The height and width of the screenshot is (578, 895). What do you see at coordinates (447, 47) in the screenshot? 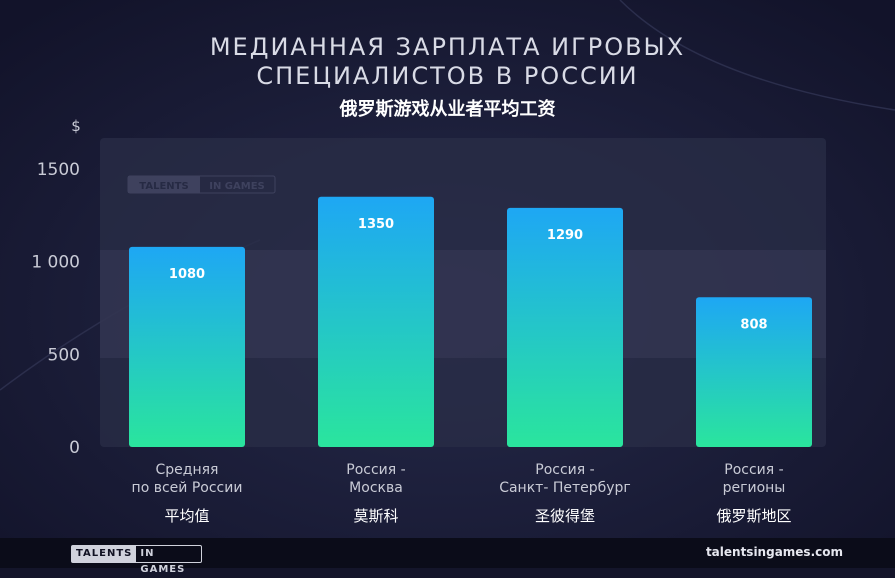
I see `chart-title-line1: МЕДИАННАЯ ЗАРПЛАТА ИГРОВЫХ` at bounding box center [447, 47].